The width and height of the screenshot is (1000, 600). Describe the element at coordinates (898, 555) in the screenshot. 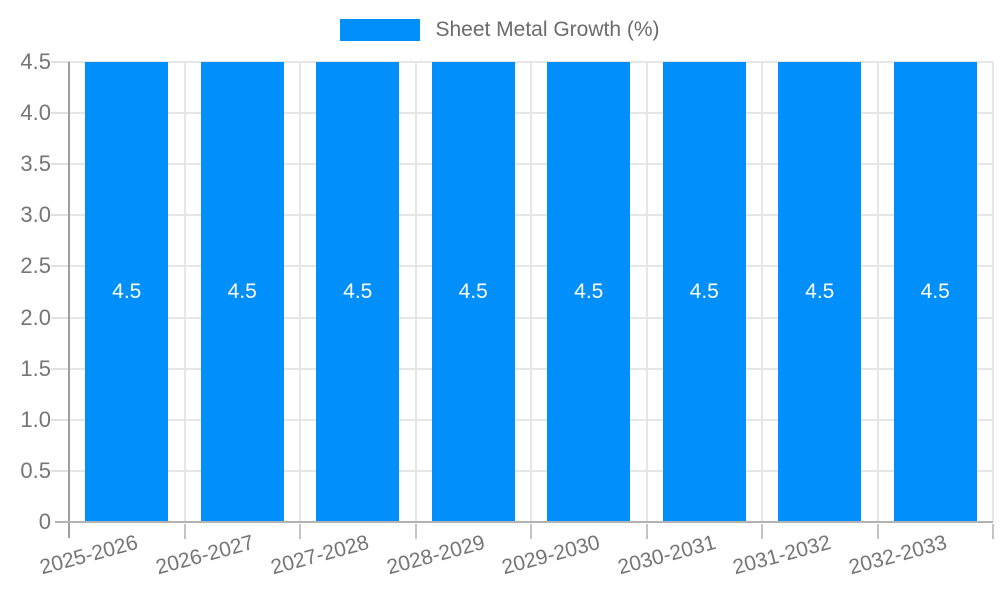

I see `x-tick-label: 2032-2033` at that location.